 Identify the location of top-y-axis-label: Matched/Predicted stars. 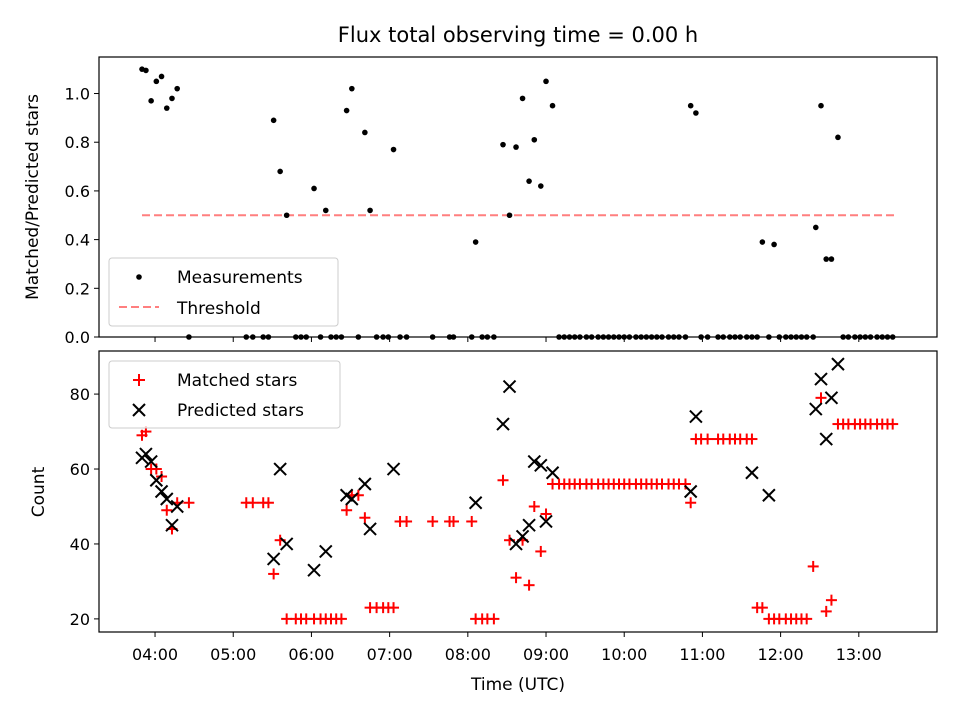
(33, 197).